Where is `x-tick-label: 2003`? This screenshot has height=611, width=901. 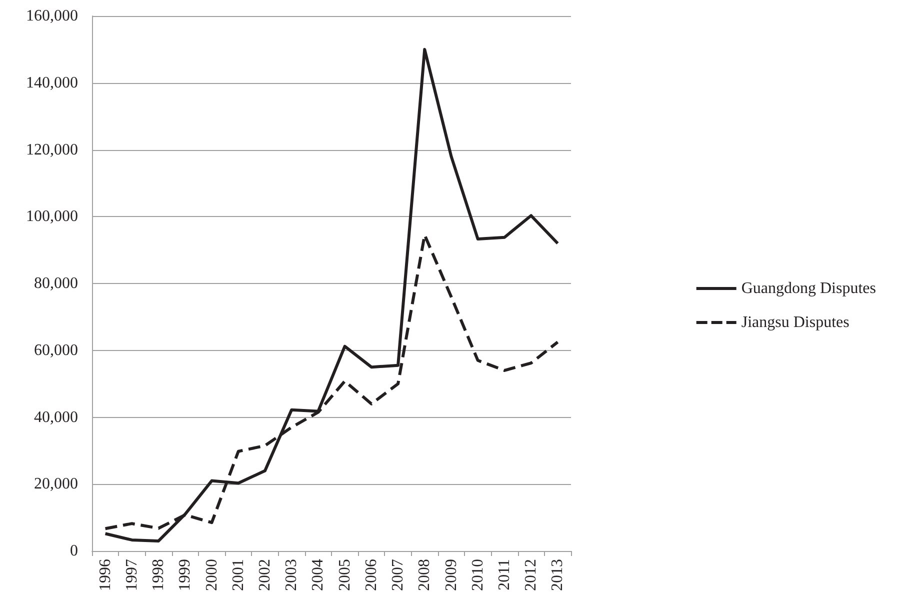 x-tick-label: 2003 is located at coordinates (291, 575).